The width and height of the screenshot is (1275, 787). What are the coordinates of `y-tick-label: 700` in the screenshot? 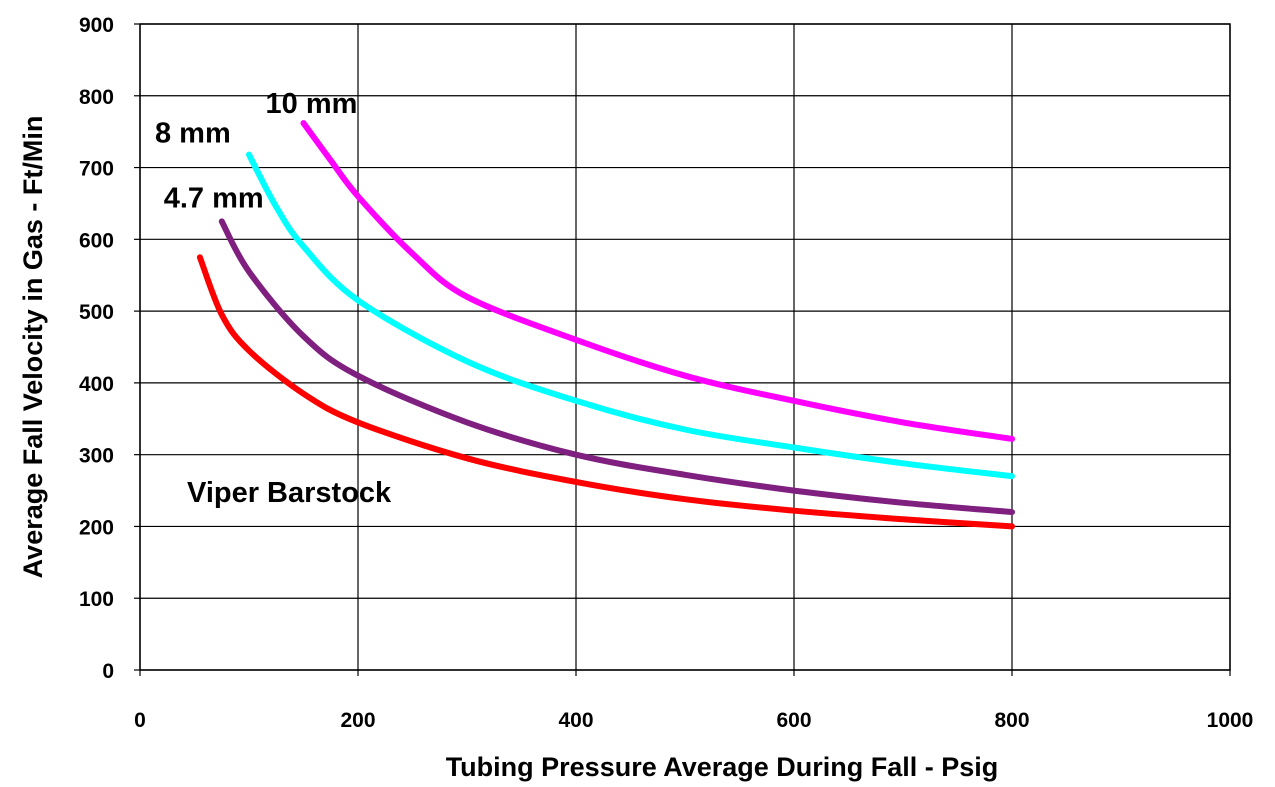 It's located at (96, 169).